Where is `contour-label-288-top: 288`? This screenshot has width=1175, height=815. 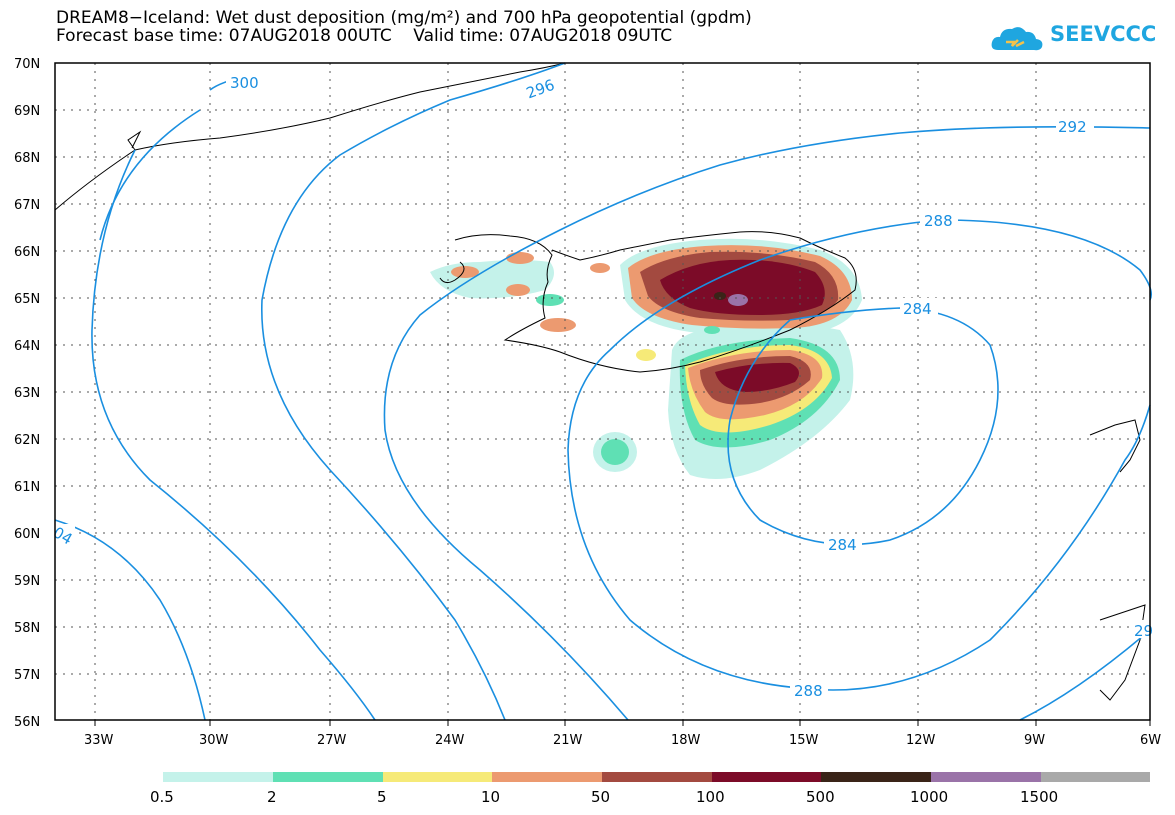 contour-label-288-top: 288 is located at coordinates (938, 221).